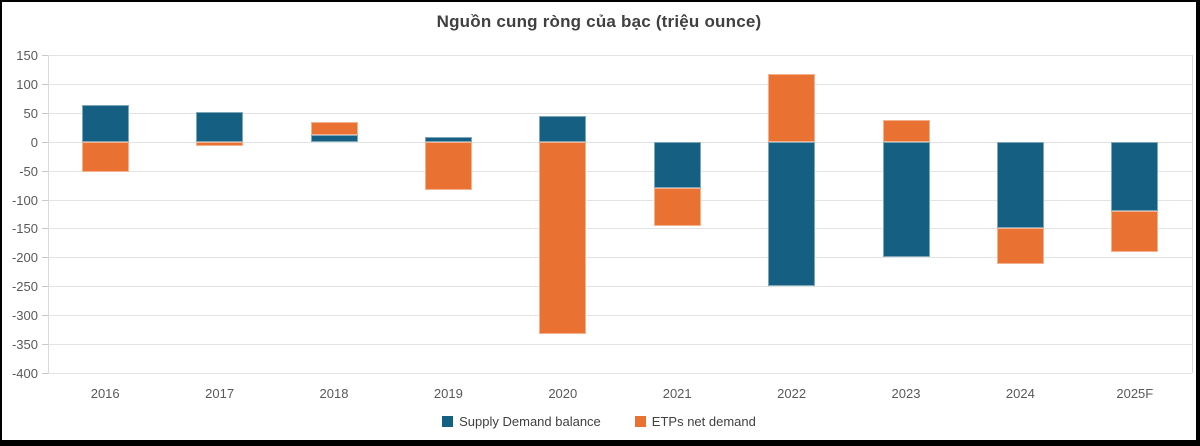  I want to click on legend-label-etps-net-demand: ETPs net demand, so click(703, 421).